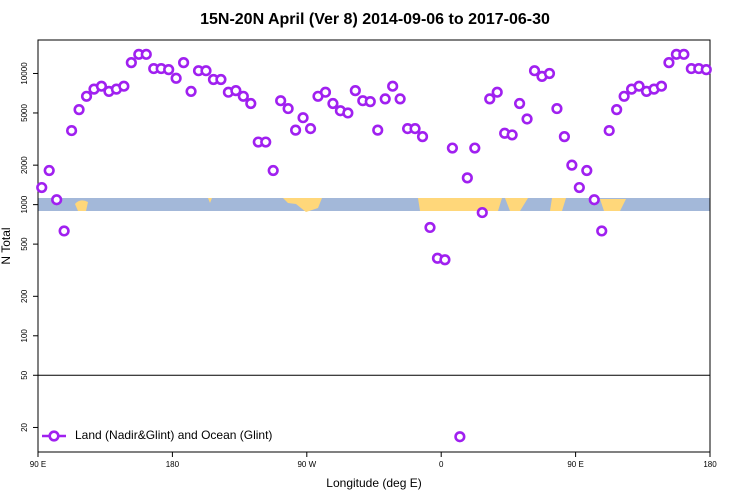  I want to click on land-ocean-strip, so click(374, 205).